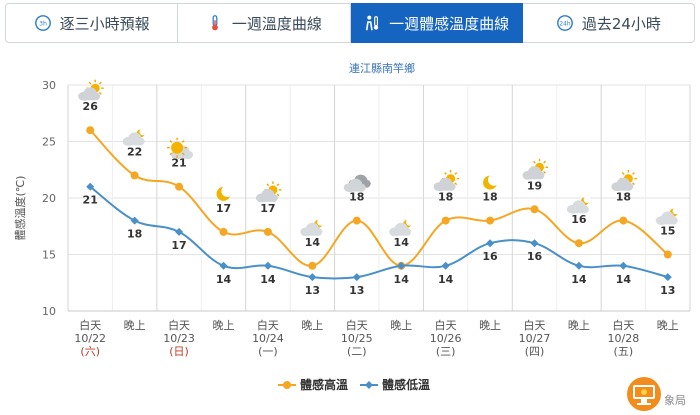 This screenshot has height=415, width=700. Describe the element at coordinates (357, 351) in the screenshot. I see `x-weekday-label: (二)` at that location.